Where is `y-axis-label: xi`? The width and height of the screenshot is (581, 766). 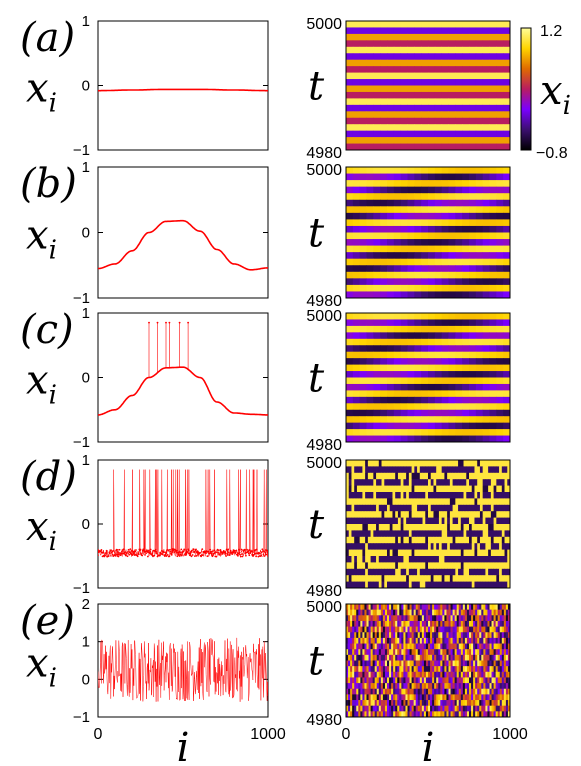
y-axis-label: xi is located at coordinates (41, 92).